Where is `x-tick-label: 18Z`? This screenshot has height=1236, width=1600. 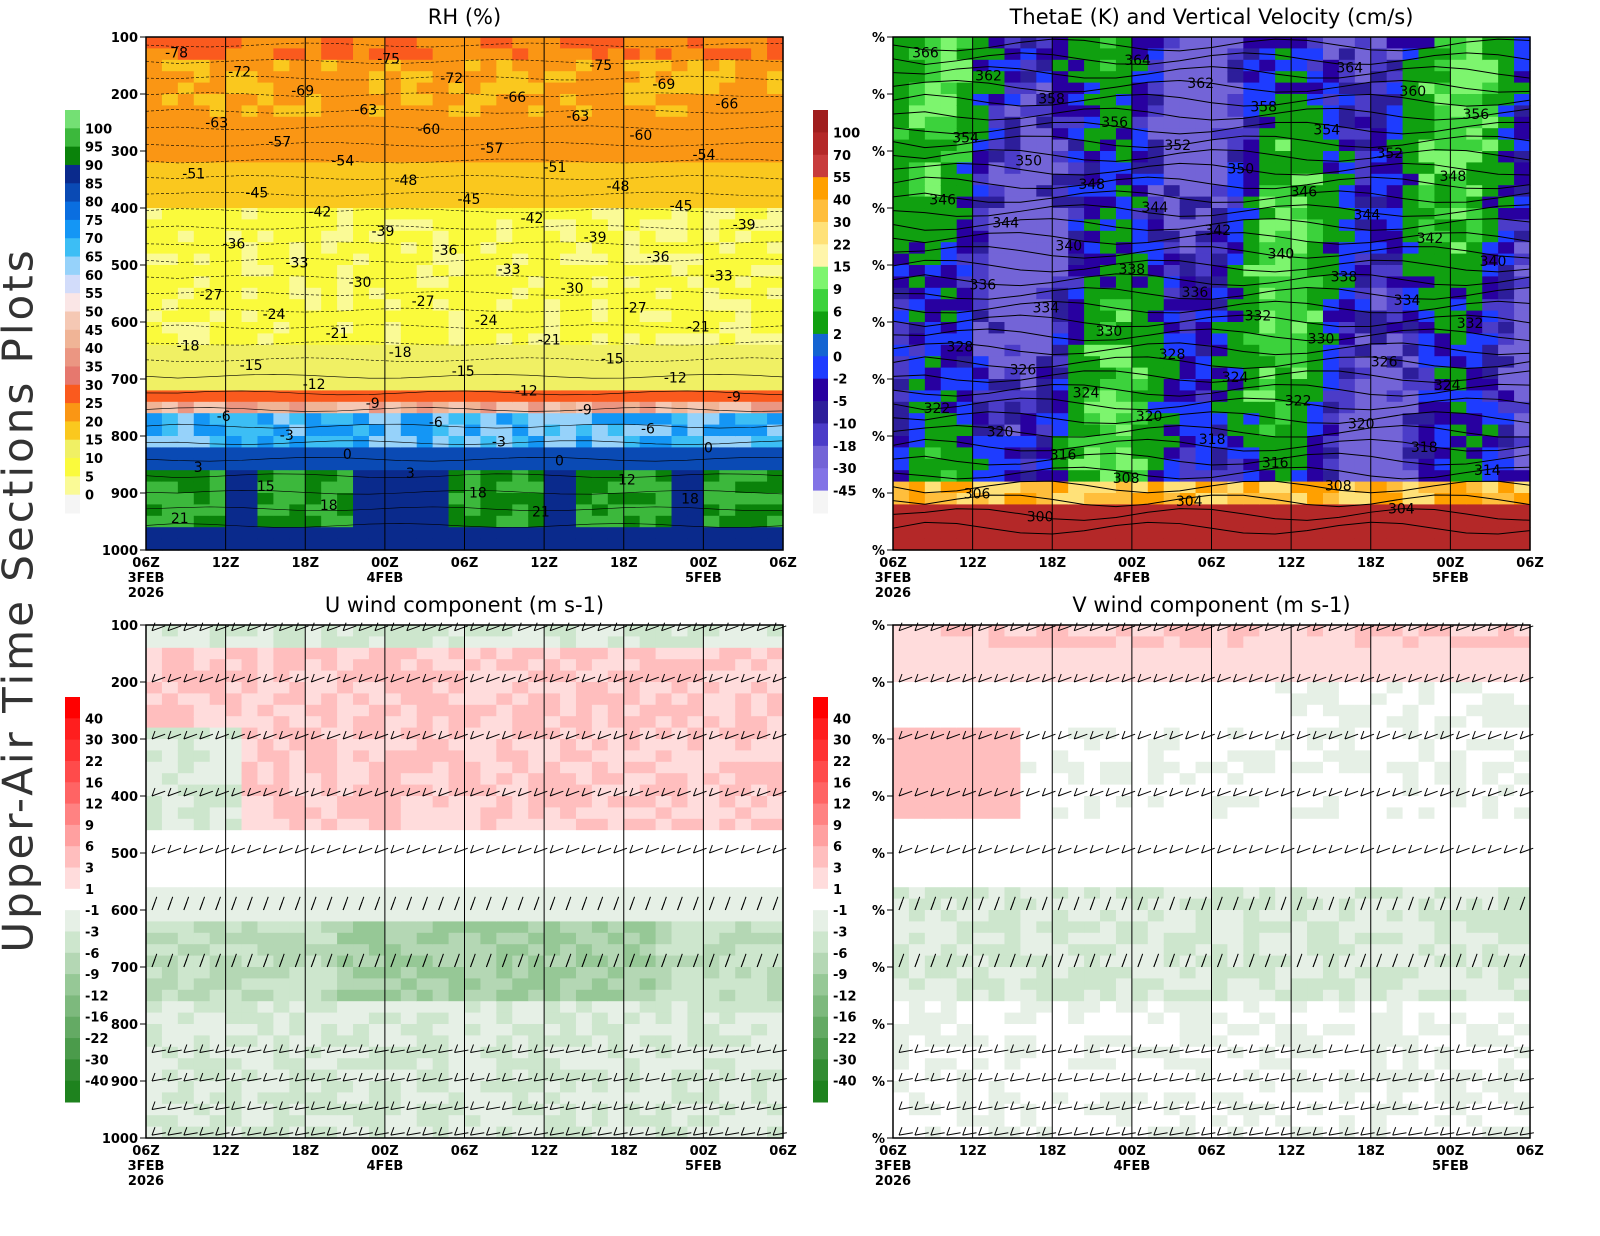 x-tick-label: 18Z is located at coordinates (1371, 563).